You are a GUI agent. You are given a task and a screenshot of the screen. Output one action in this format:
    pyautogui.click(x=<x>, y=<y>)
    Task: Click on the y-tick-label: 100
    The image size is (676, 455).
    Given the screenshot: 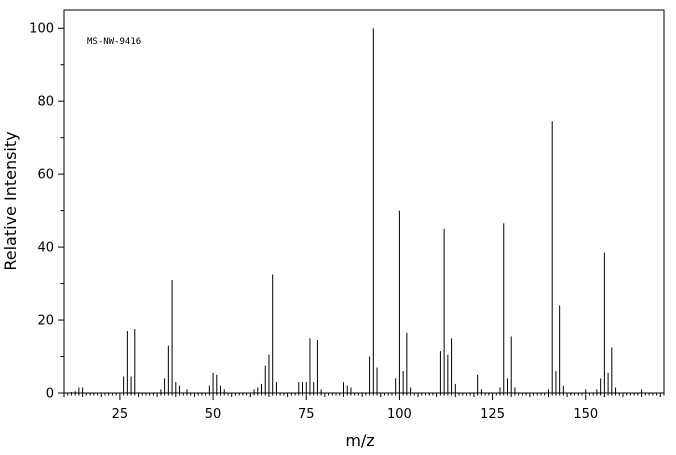 What is the action you would take?
    pyautogui.click(x=41, y=29)
    